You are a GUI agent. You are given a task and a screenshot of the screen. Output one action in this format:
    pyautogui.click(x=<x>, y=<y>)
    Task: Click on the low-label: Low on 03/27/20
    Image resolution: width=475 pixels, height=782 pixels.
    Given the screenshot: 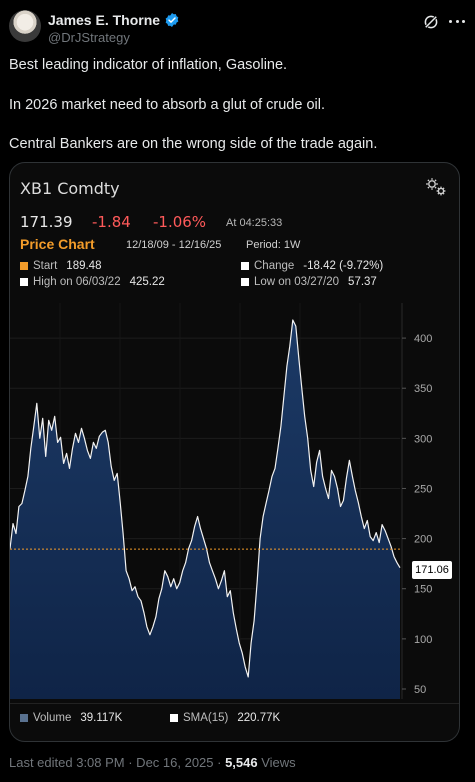 What is the action you would take?
    pyautogui.click(x=297, y=282)
    